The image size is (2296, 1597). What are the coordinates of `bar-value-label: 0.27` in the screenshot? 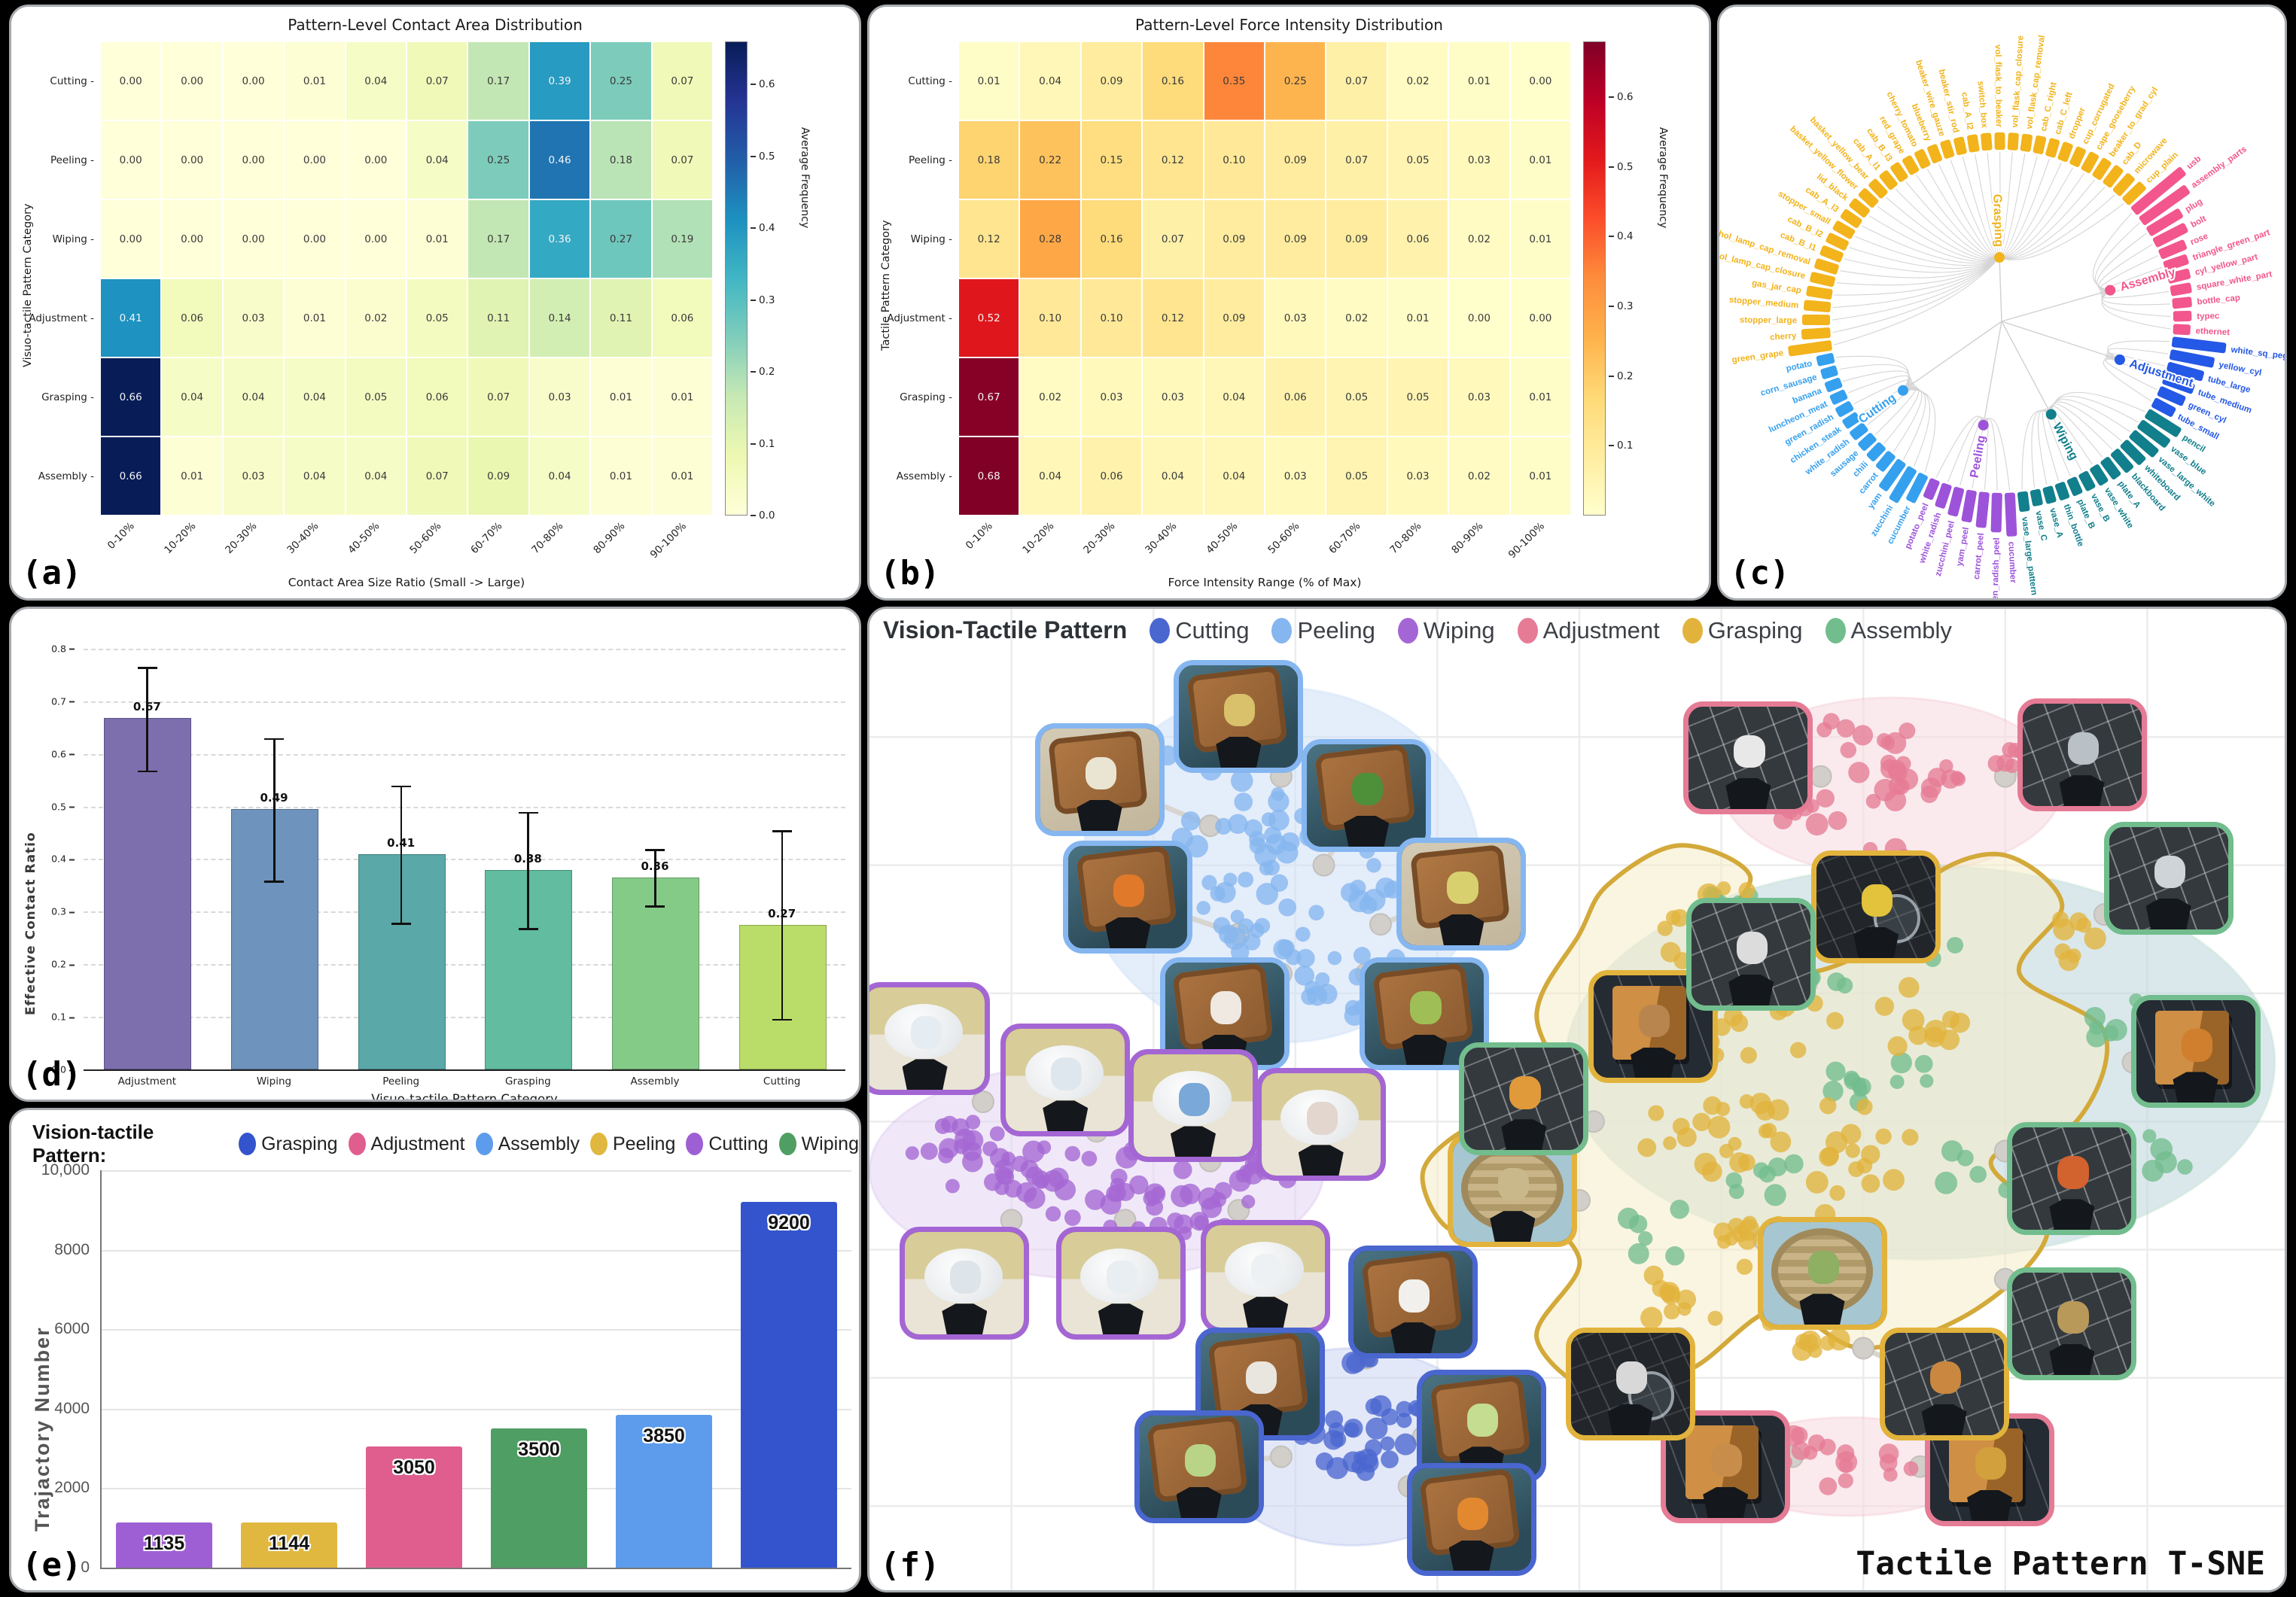 It's located at (782, 913).